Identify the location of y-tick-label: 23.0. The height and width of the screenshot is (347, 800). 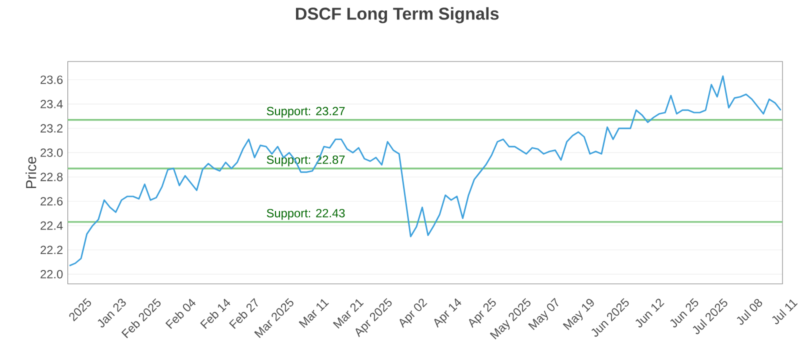
(51, 152).